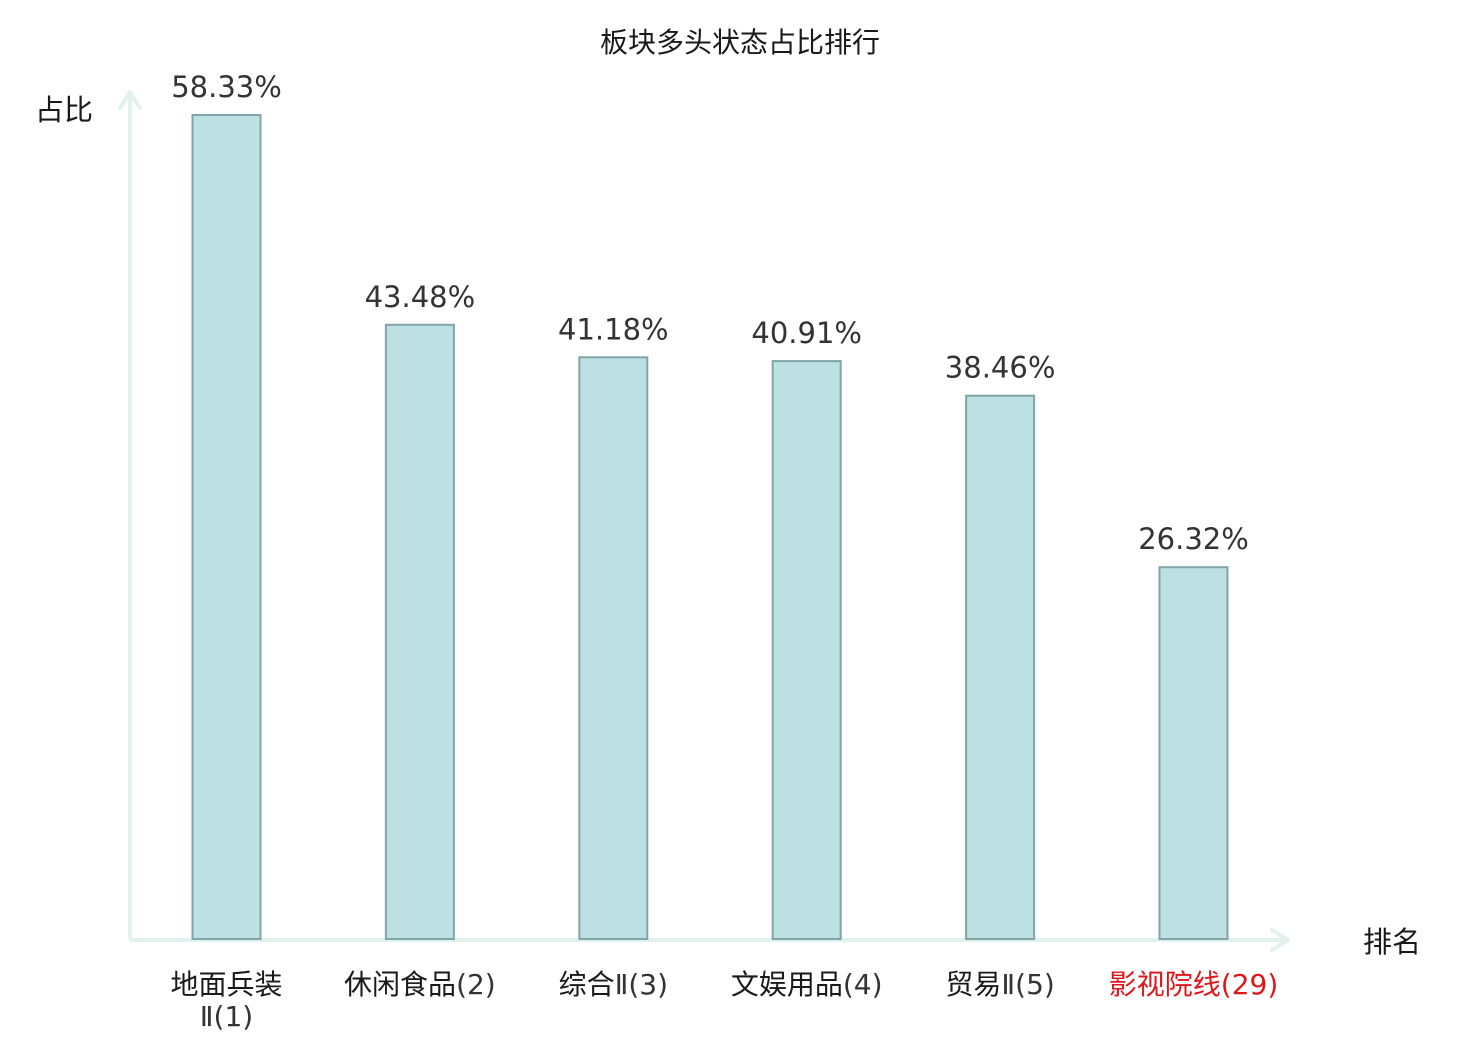  Describe the element at coordinates (641, 984) in the screenshot. I see `category-rank-label: Ⅱ(3)` at that location.